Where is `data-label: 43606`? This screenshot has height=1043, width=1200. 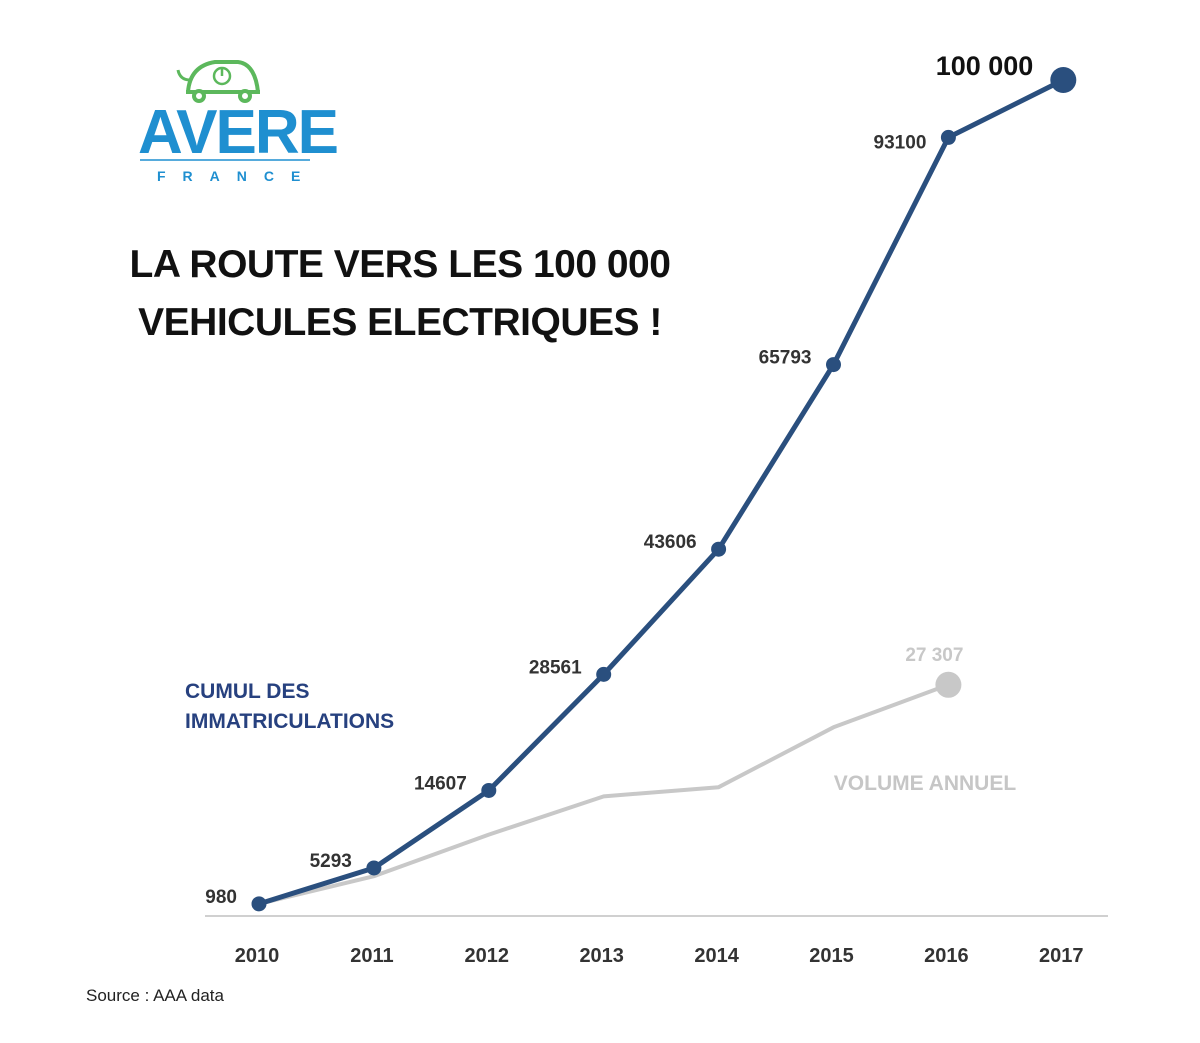
data-label: 43606 is located at coordinates (670, 542).